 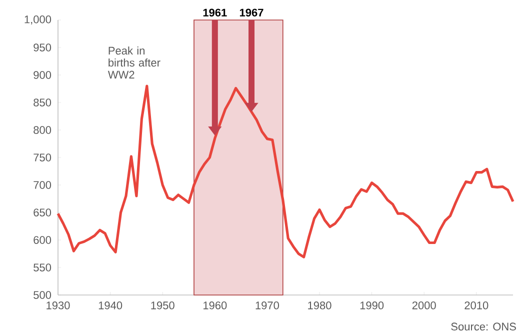 I want to click on x-tick-label: 1940, so click(x=110, y=306).